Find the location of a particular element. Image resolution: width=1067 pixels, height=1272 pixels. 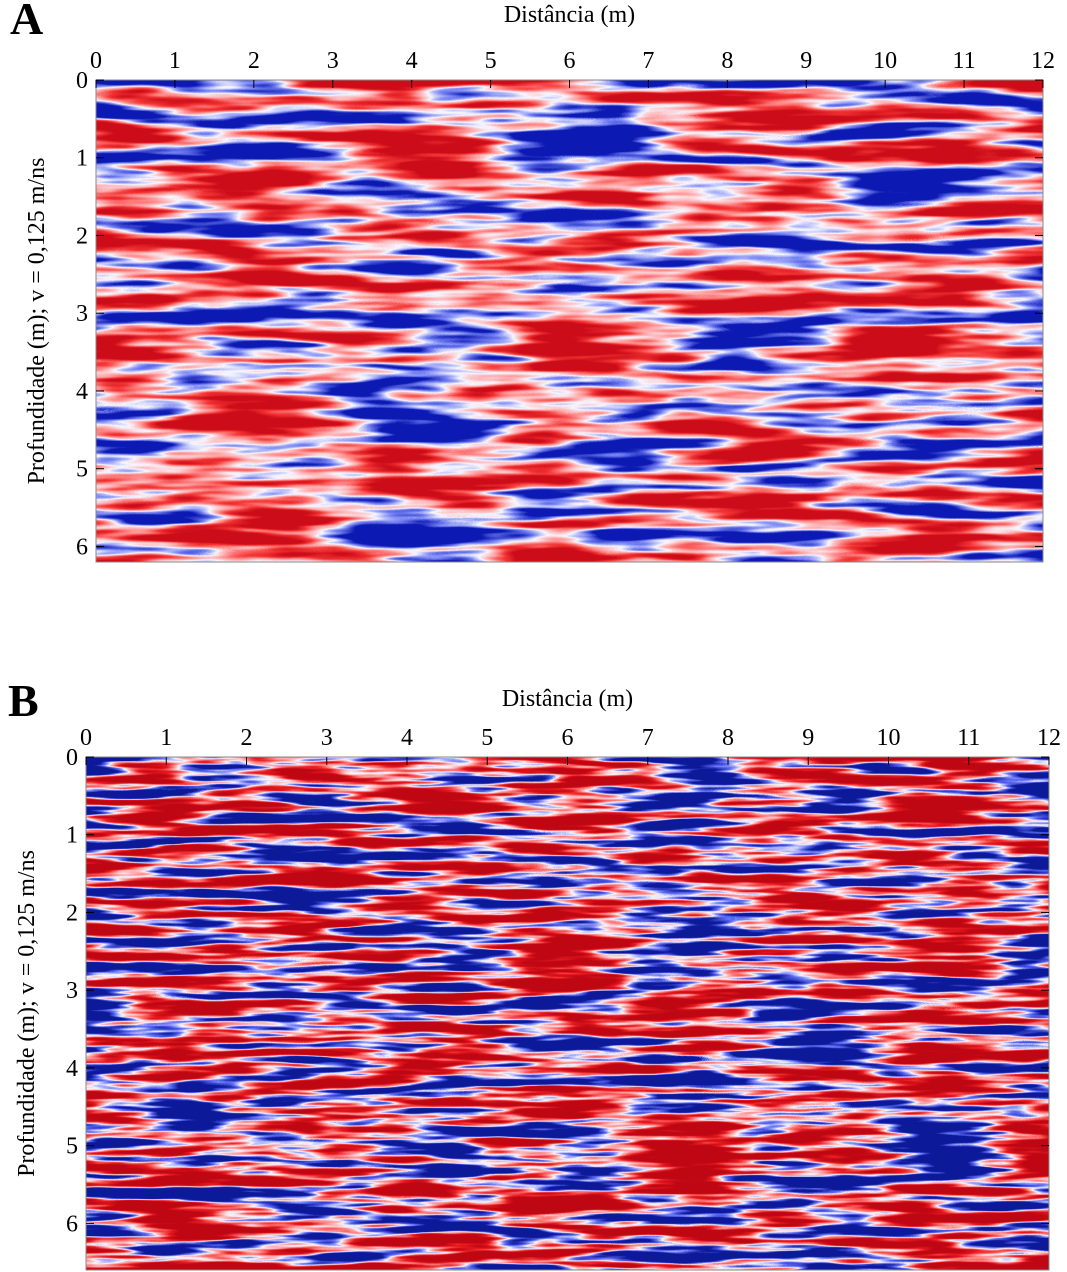

panel-label: B is located at coordinates (23, 700).